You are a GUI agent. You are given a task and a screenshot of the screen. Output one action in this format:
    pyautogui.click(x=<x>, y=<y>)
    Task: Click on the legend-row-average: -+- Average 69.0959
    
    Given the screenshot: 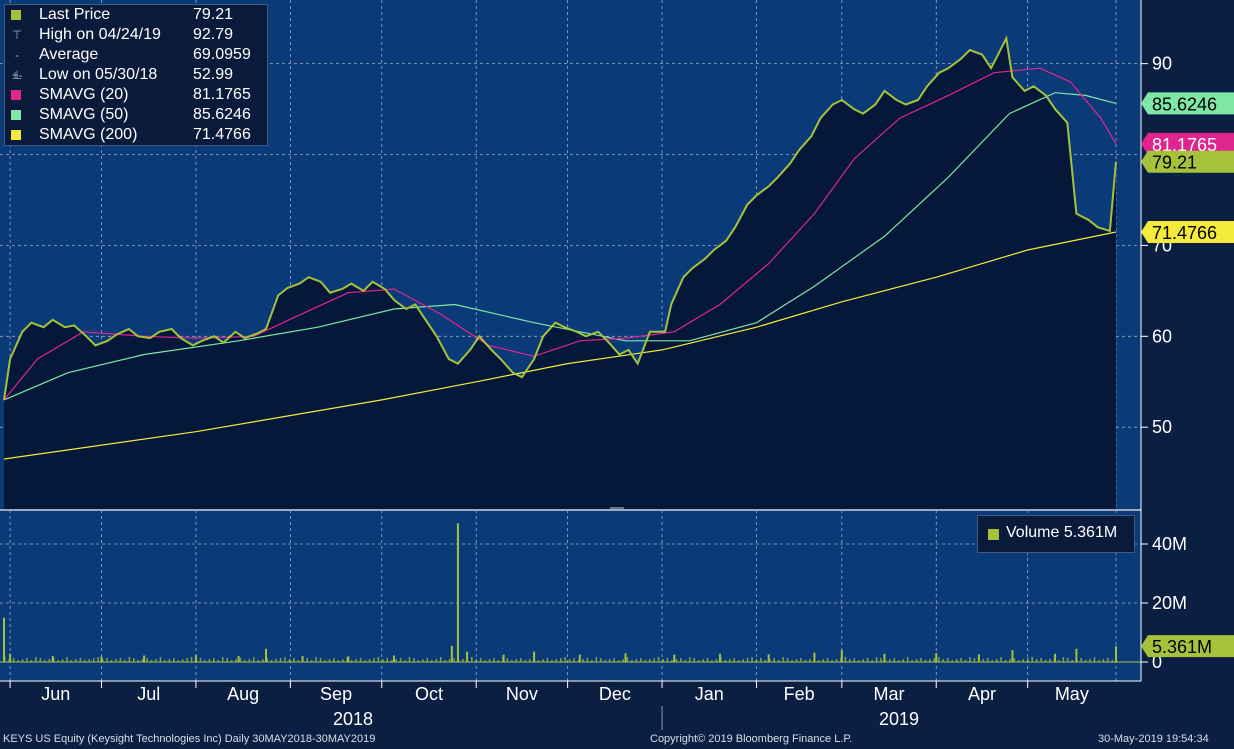 What is the action you would take?
    pyautogui.click(x=136, y=63)
    